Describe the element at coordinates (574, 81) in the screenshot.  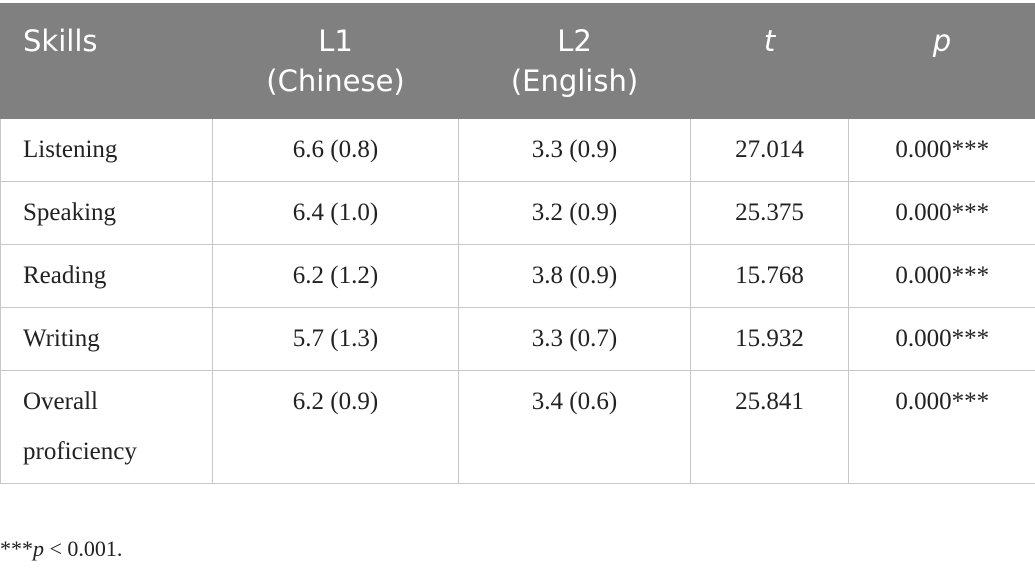
I see `header-text: (English)` at that location.